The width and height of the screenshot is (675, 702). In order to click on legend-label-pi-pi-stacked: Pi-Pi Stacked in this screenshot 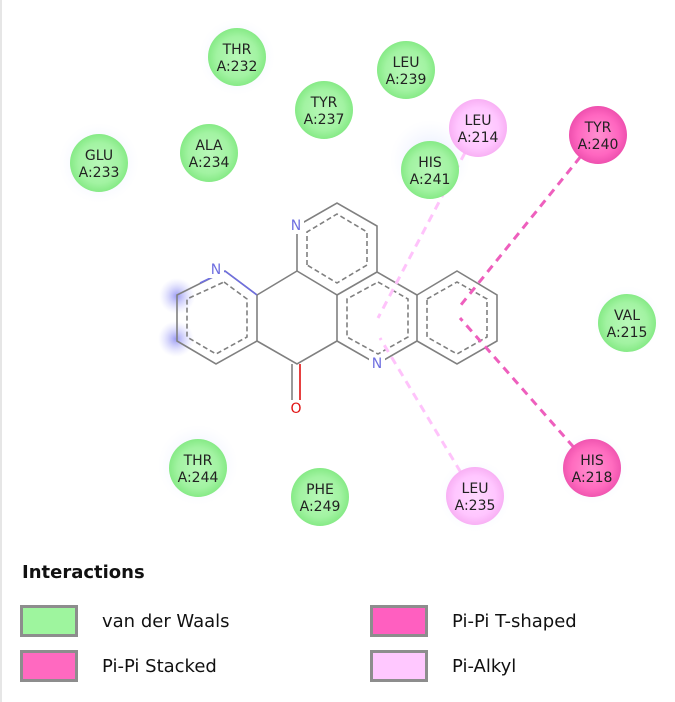, I will do `click(159, 666)`.